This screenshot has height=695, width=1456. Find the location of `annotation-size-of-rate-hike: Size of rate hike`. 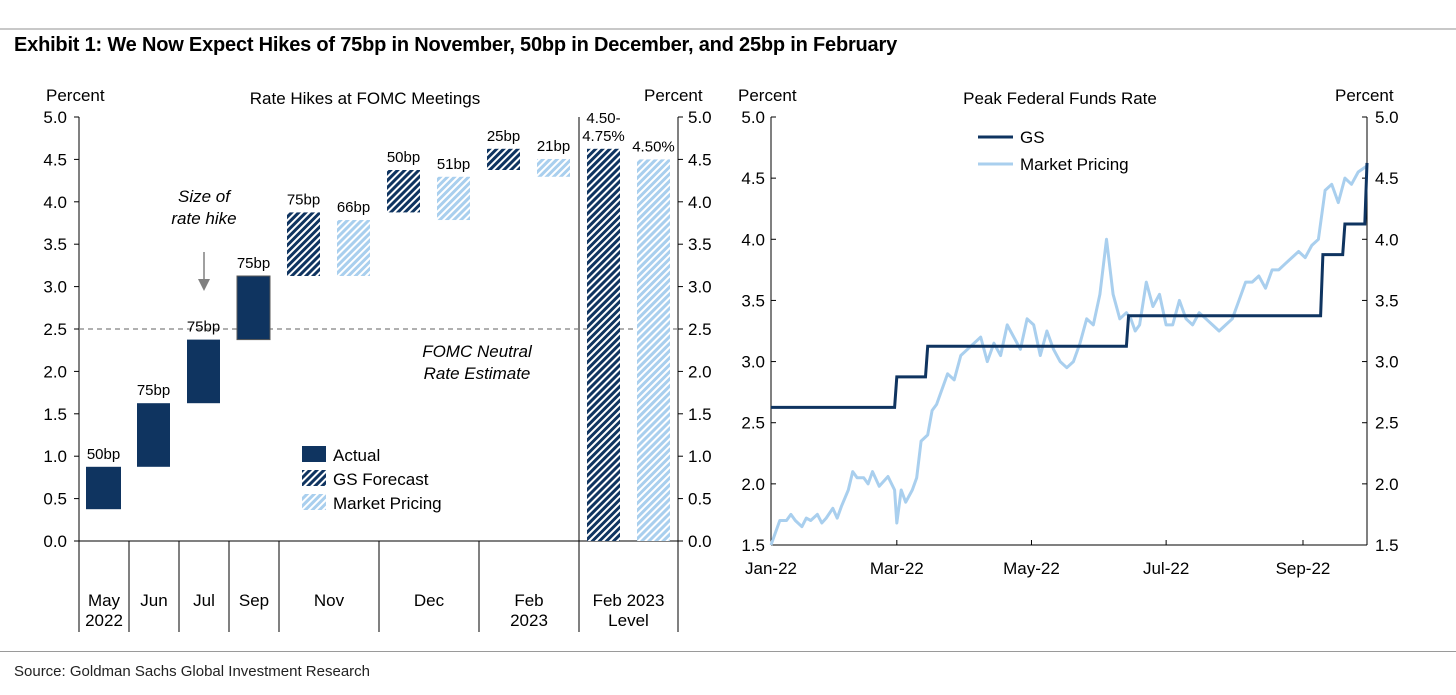

annotation-size-of-rate-hike: Size of rate hike is located at coordinates (203, 207).